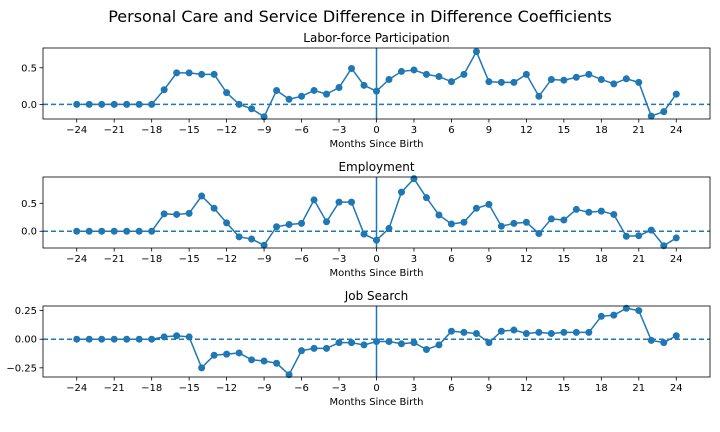 This screenshot has height=432, width=720. What do you see at coordinates (414, 130) in the screenshot?
I see `x-tick-label: 3` at bounding box center [414, 130].